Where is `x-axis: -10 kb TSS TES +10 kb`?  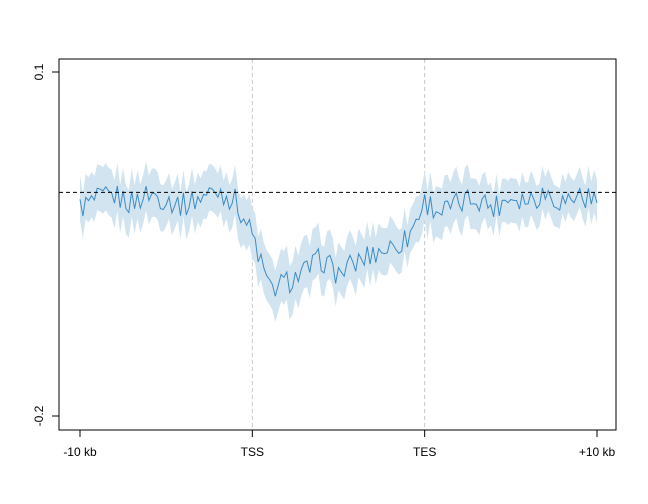 x-axis: -10 kb TSS TES +10 kb is located at coordinates (339, 444).